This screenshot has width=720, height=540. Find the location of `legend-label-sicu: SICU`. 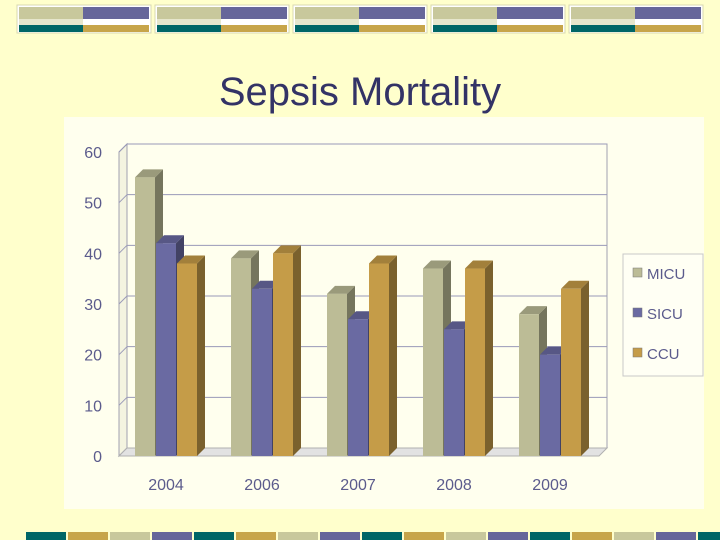

legend-label-sicu: SICU is located at coordinates (665, 314).